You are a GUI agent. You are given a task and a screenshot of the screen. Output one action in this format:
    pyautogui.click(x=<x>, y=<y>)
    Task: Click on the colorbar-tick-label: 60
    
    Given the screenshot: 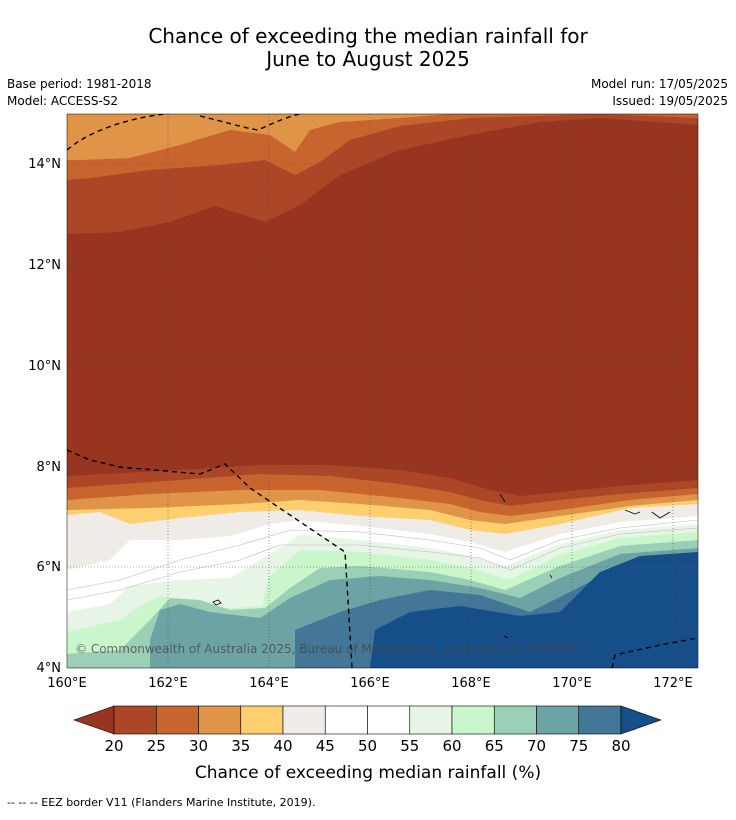 What is the action you would take?
    pyautogui.click(x=451, y=746)
    